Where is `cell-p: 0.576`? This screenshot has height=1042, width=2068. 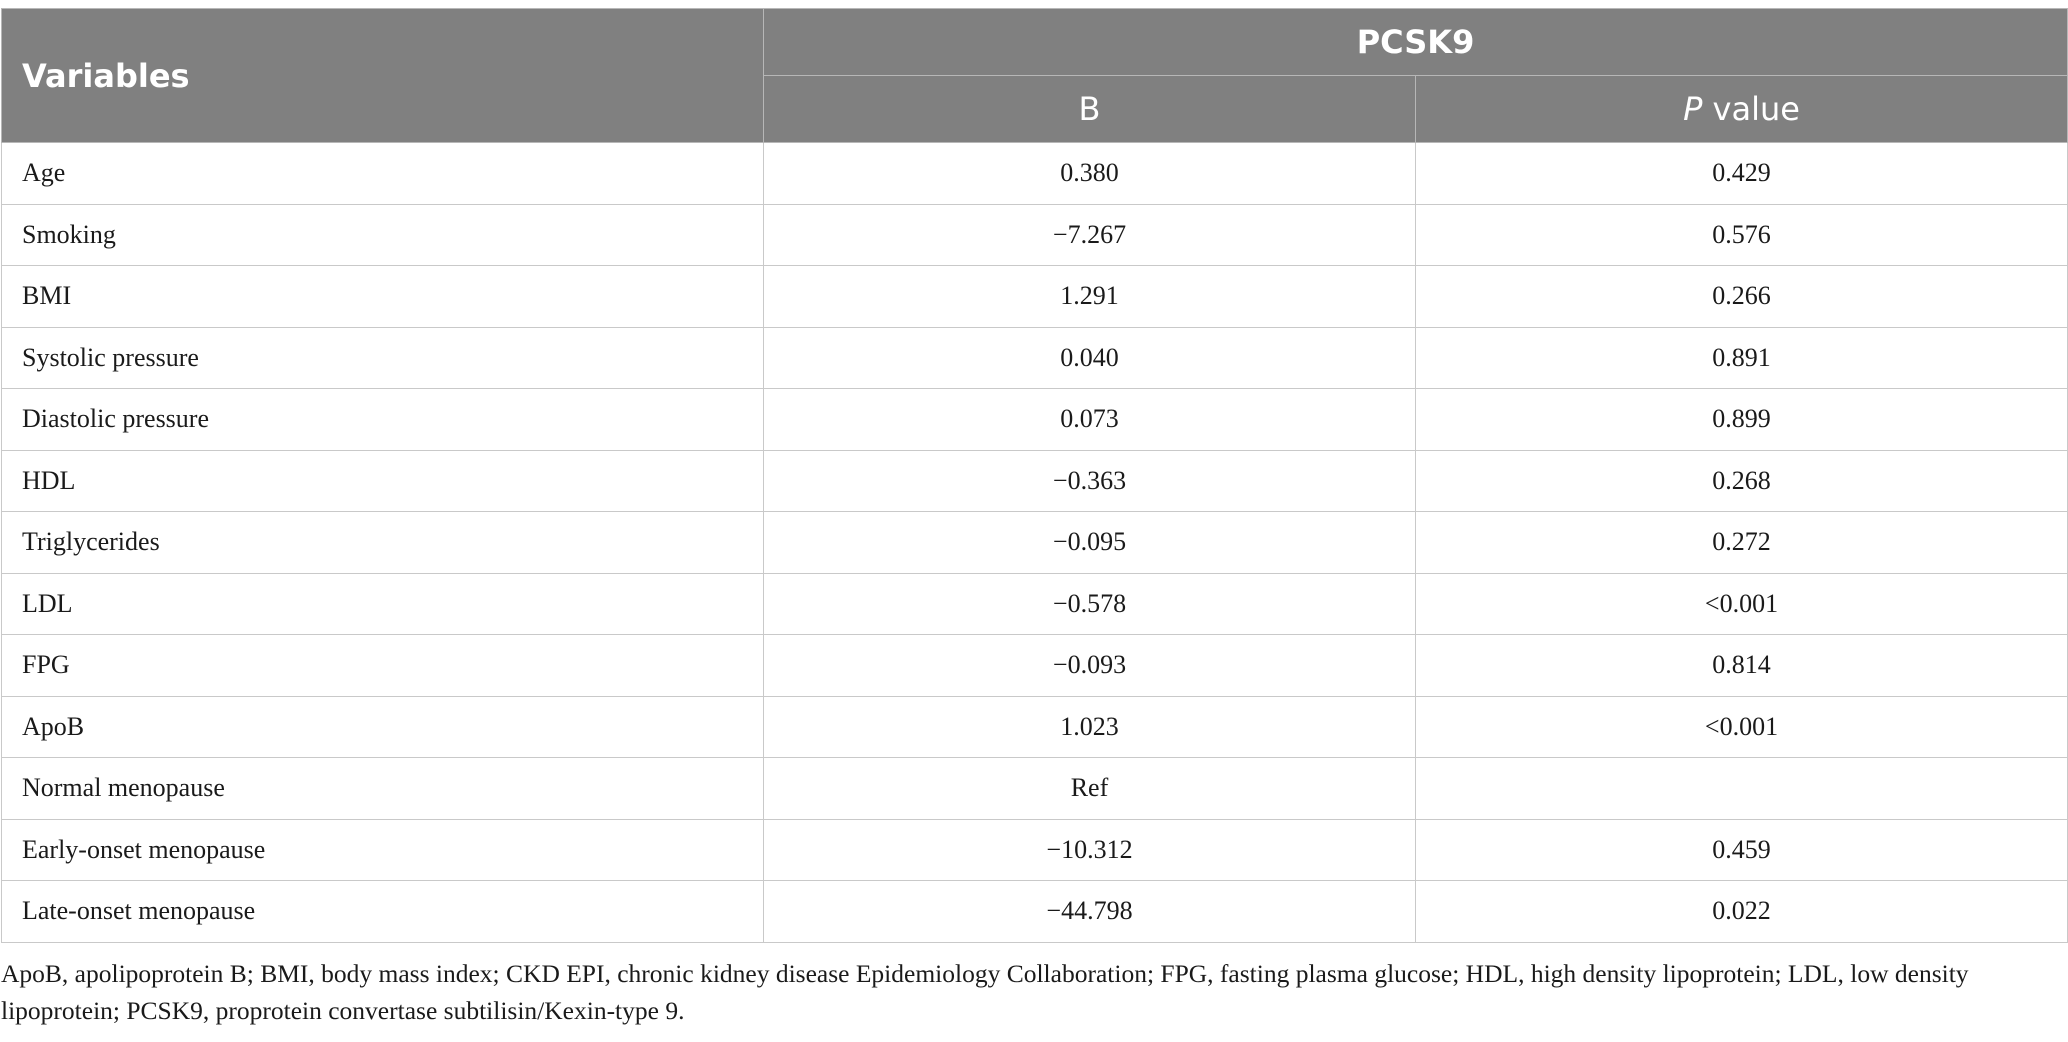 cell-p: 0.576 is located at coordinates (1741, 234).